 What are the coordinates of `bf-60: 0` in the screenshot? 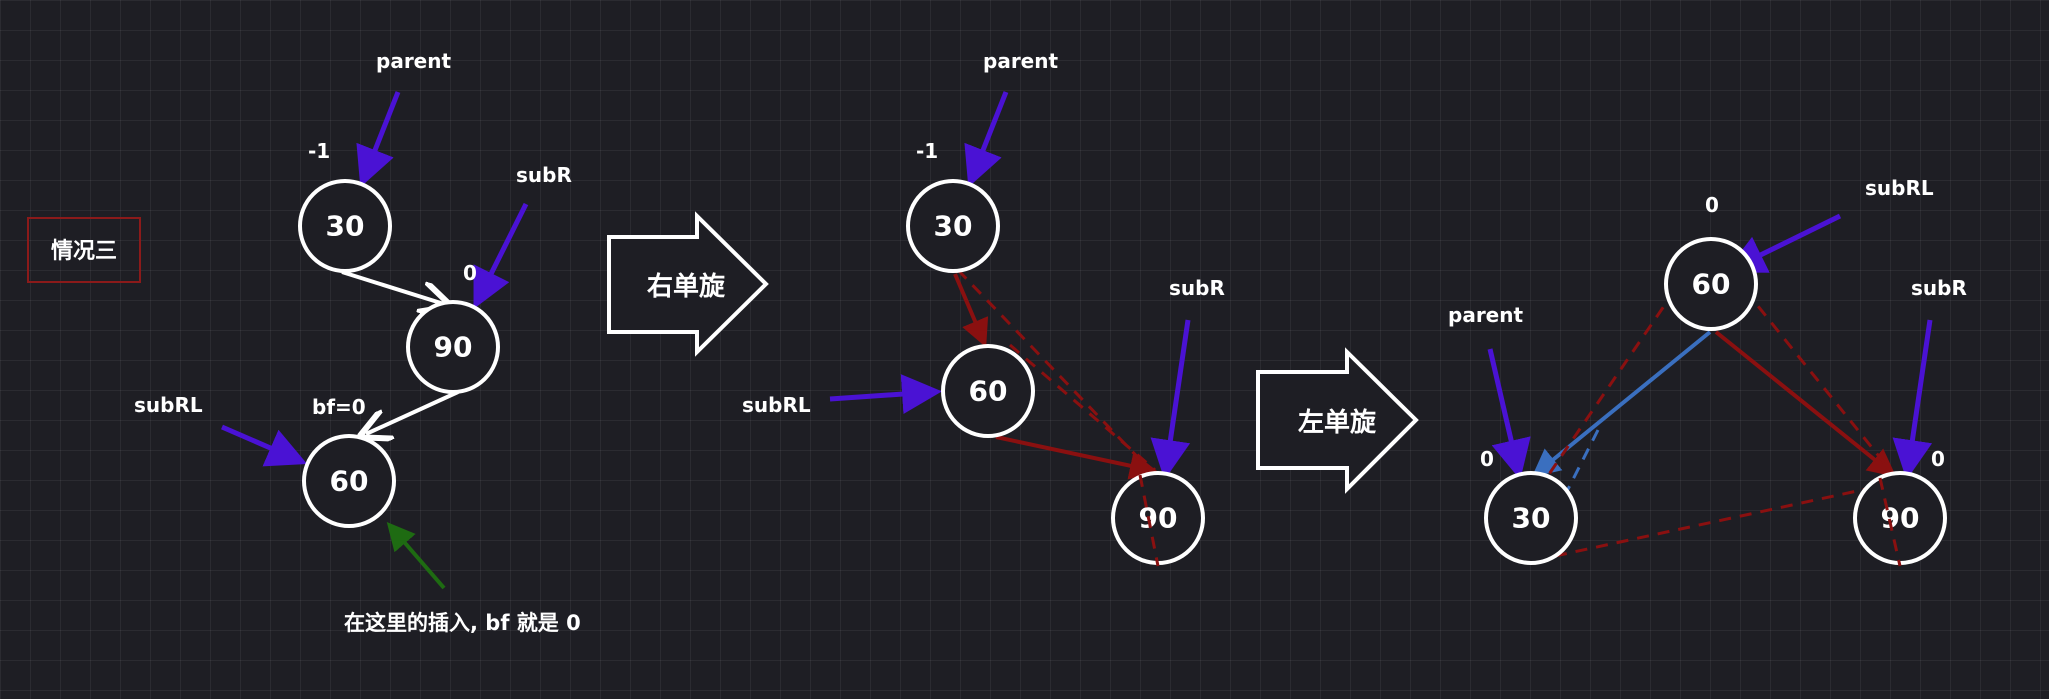 It's located at (1712, 205).